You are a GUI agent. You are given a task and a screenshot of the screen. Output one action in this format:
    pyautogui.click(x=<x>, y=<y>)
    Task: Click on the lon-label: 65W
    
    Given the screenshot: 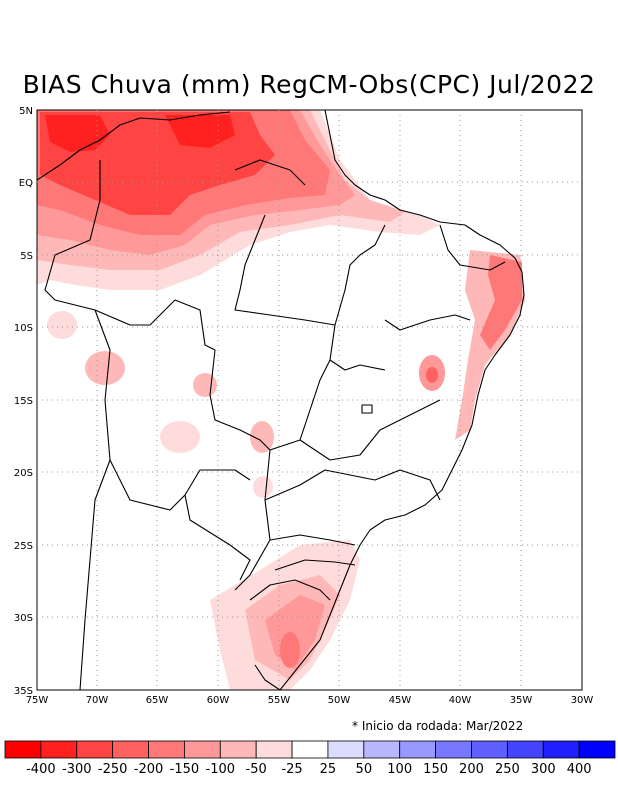 What is the action you would take?
    pyautogui.click(x=157, y=700)
    